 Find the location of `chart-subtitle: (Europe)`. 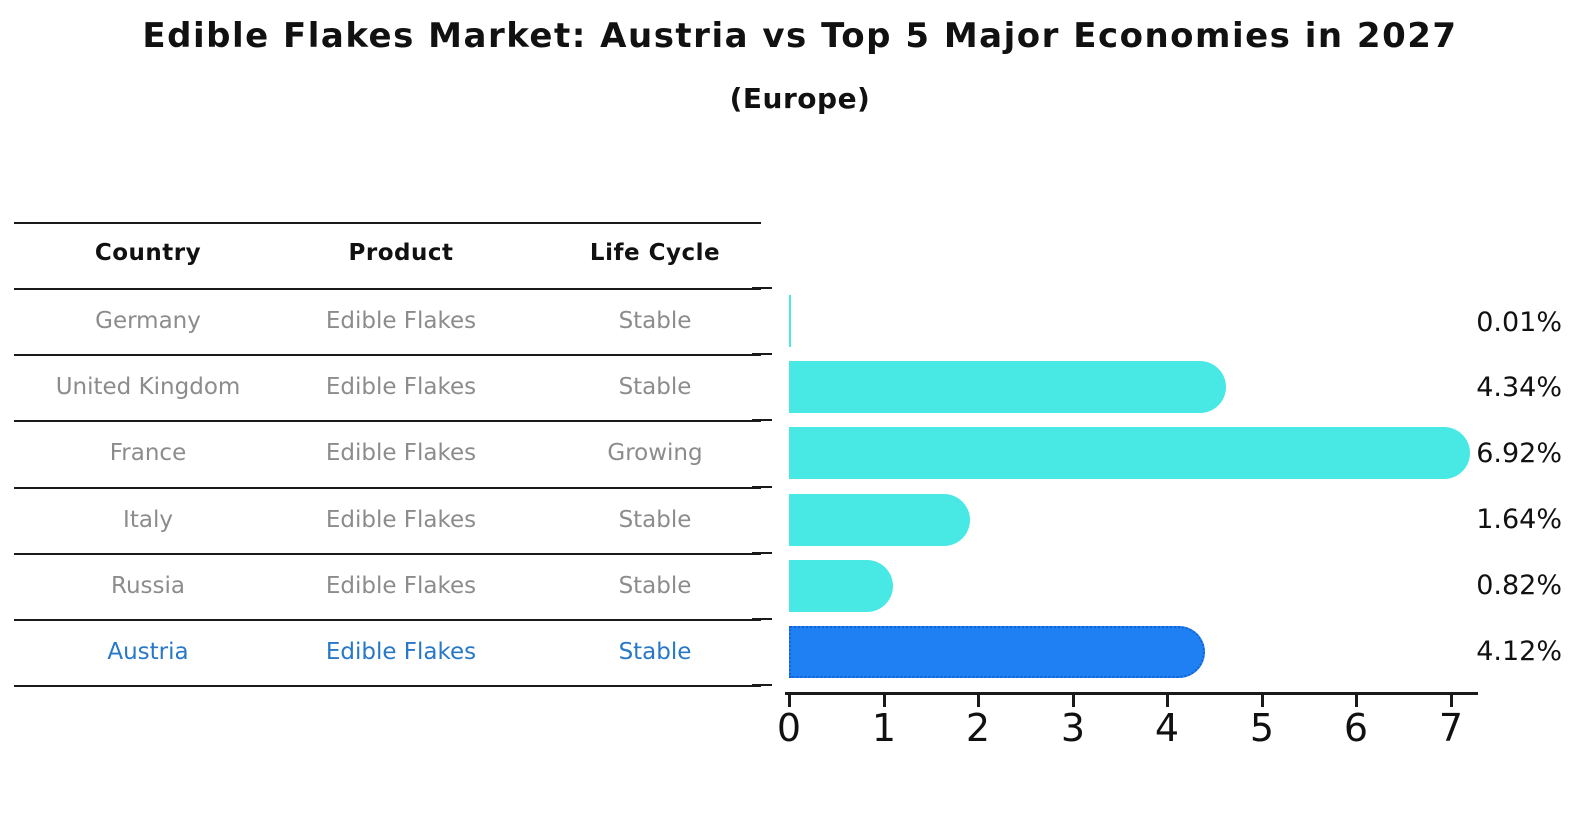

chart-subtitle: (Europe) is located at coordinates (800, 98).